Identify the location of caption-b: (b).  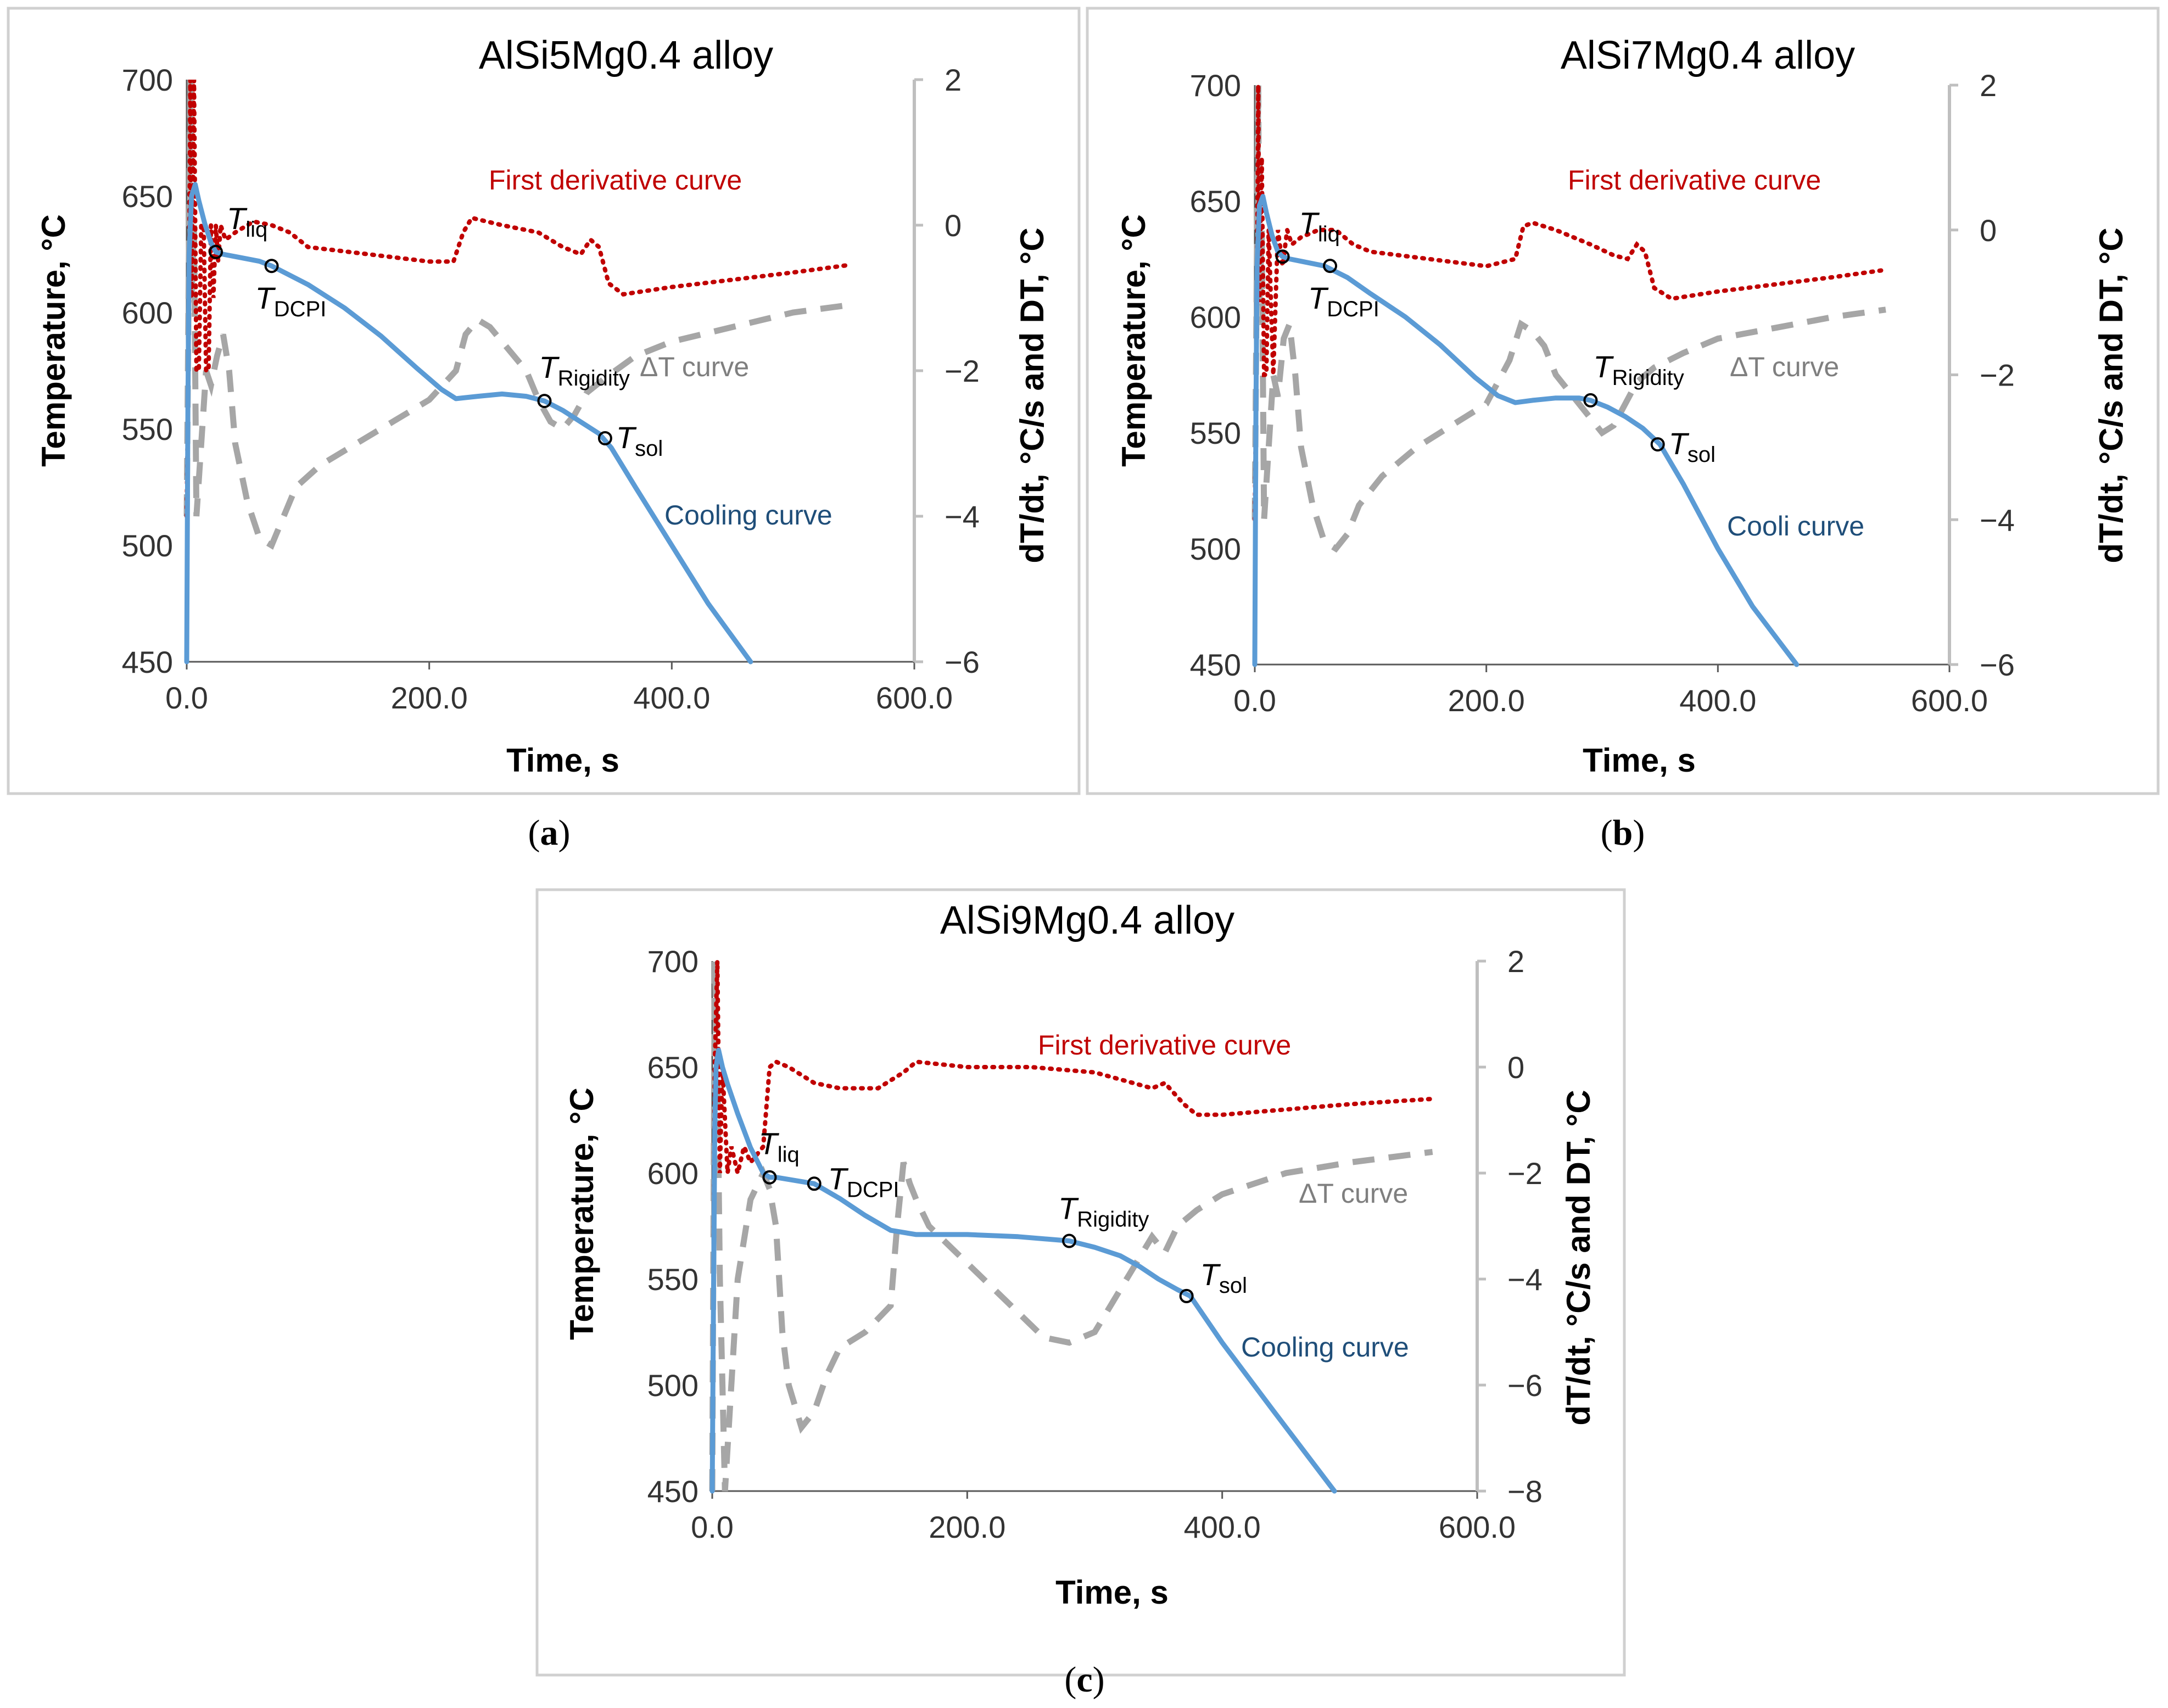
(1623, 833).